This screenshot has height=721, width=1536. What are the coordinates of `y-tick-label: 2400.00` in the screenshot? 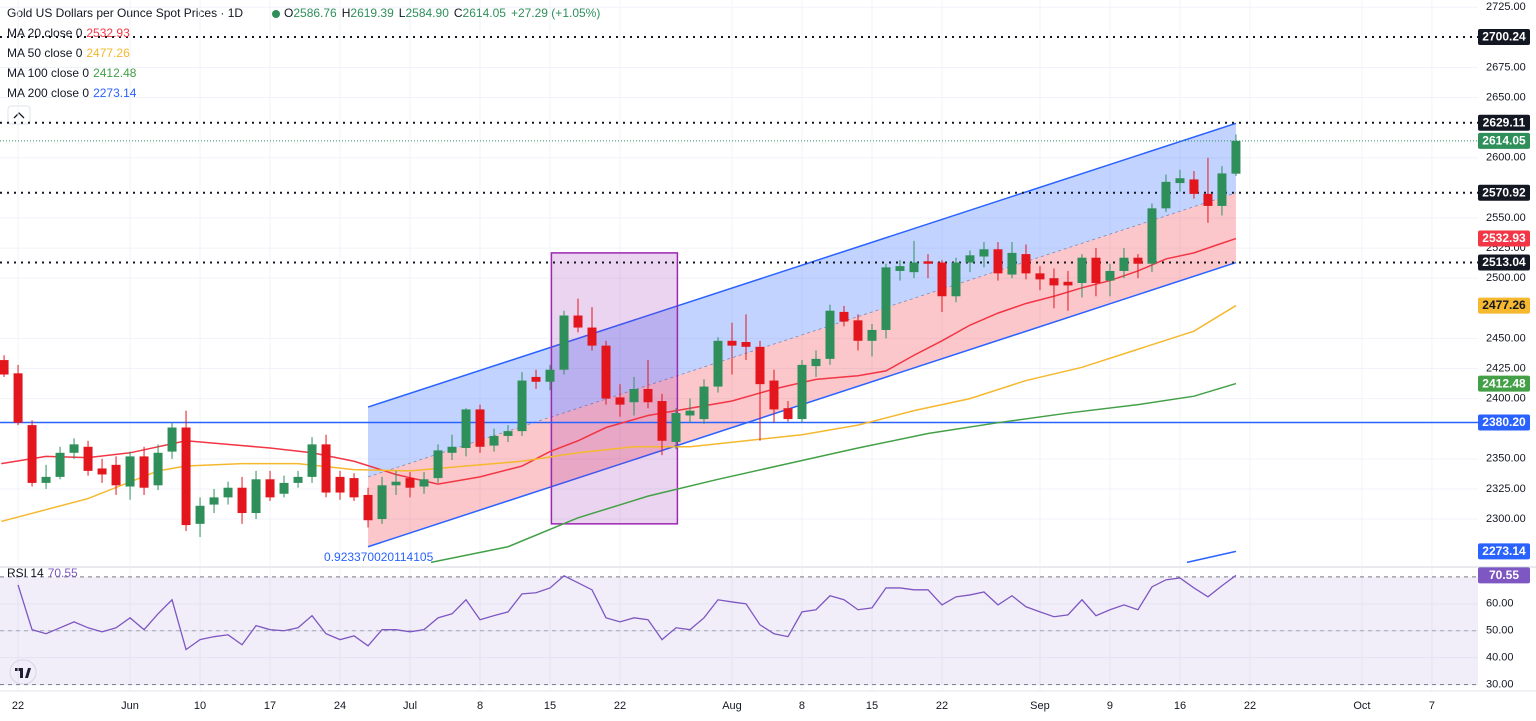 It's located at (1506, 399).